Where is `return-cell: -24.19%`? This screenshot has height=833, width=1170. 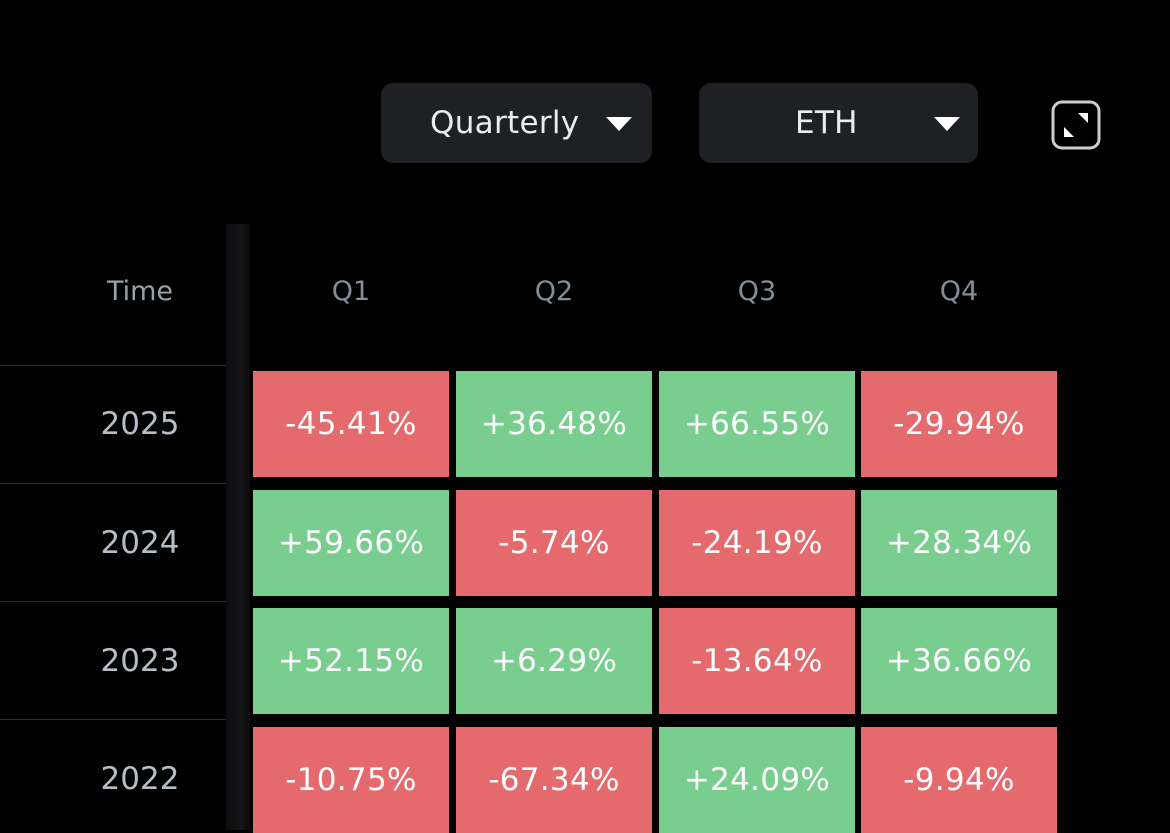 return-cell: -24.19% is located at coordinates (757, 543).